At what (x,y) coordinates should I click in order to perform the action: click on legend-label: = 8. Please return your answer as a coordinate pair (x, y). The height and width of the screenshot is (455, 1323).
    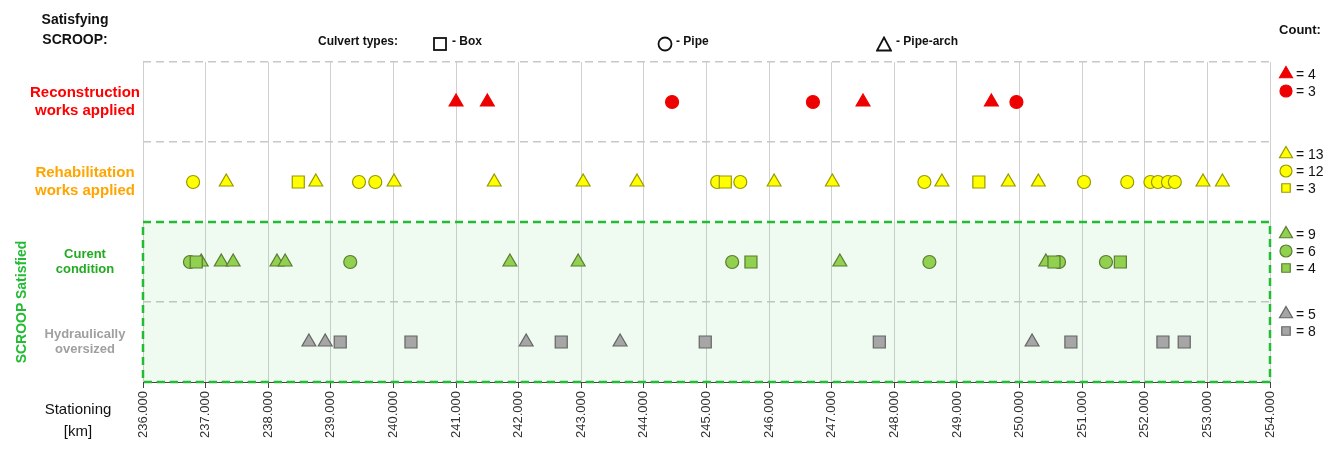
    Looking at the image, I should click on (1306, 330).